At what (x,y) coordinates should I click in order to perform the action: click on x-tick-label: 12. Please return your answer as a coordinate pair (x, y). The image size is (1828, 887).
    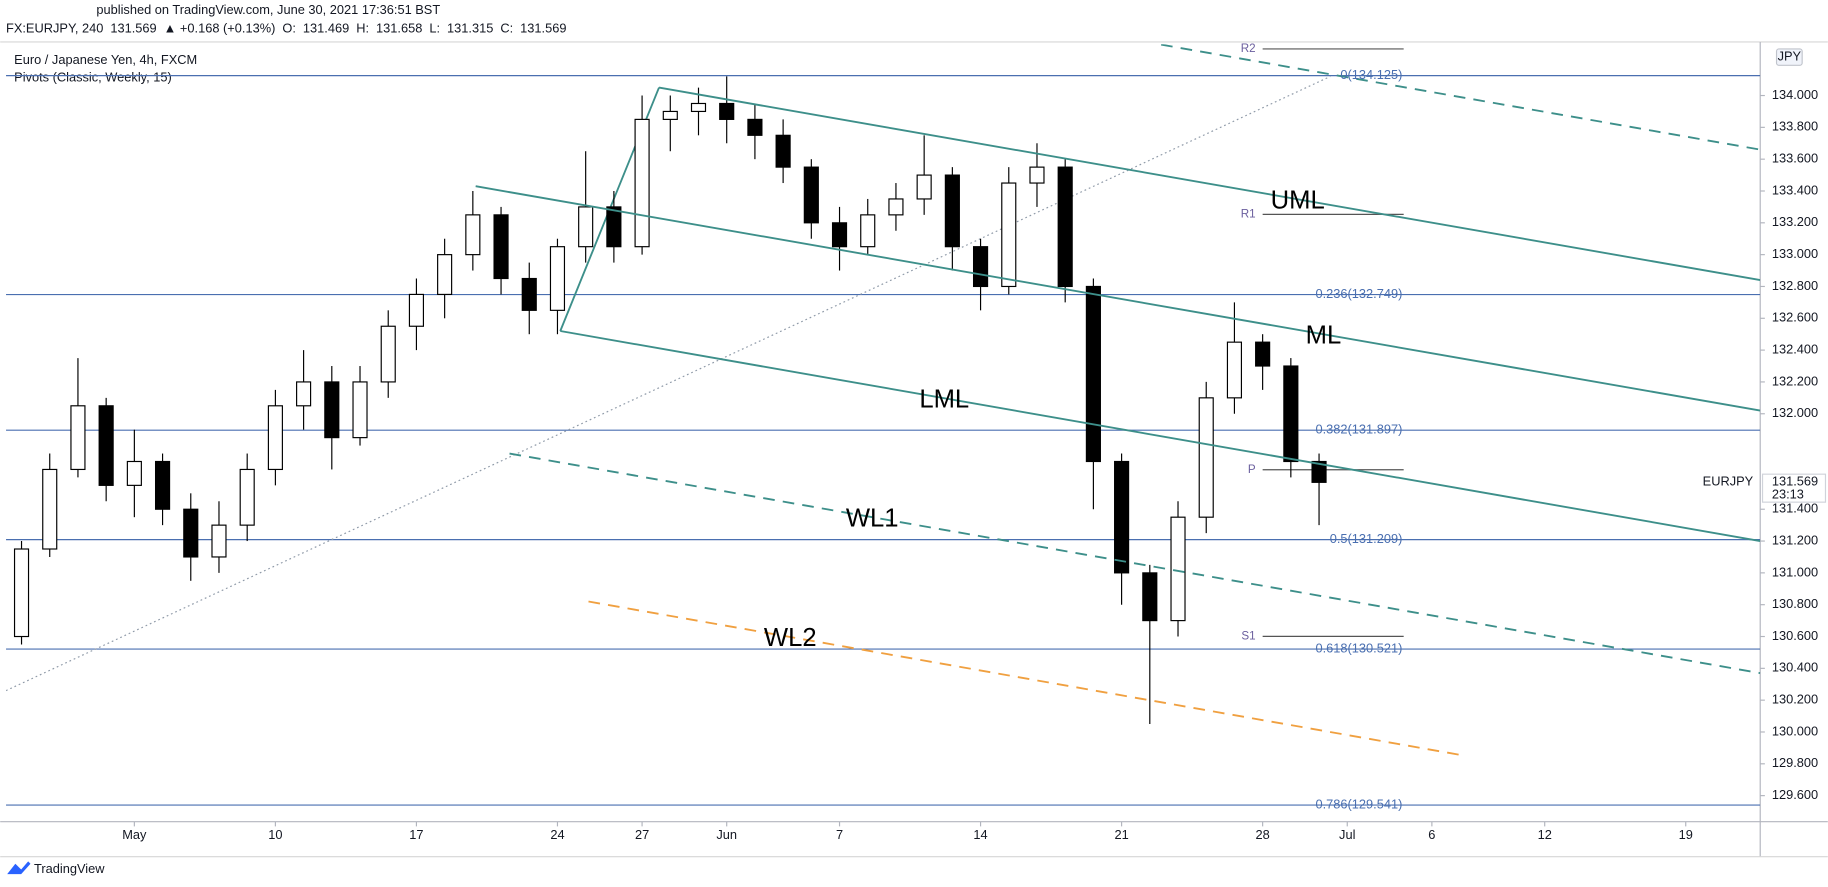
    Looking at the image, I should click on (1545, 834).